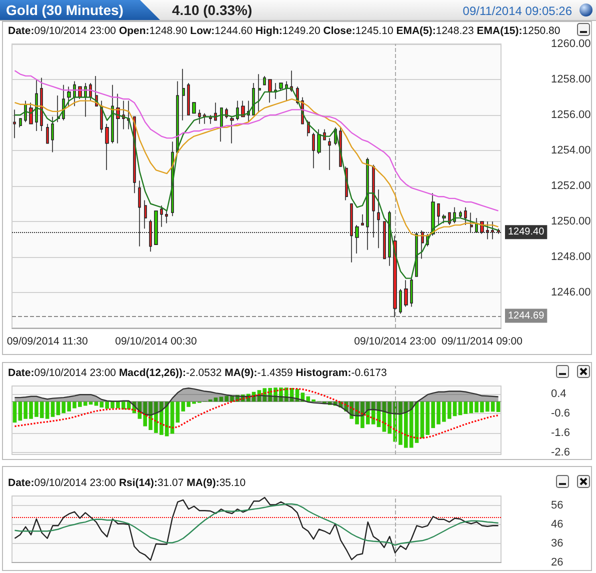 This screenshot has width=596, height=573. I want to click on chart-subtitle: 4.10 (0.33%), so click(212, 10).